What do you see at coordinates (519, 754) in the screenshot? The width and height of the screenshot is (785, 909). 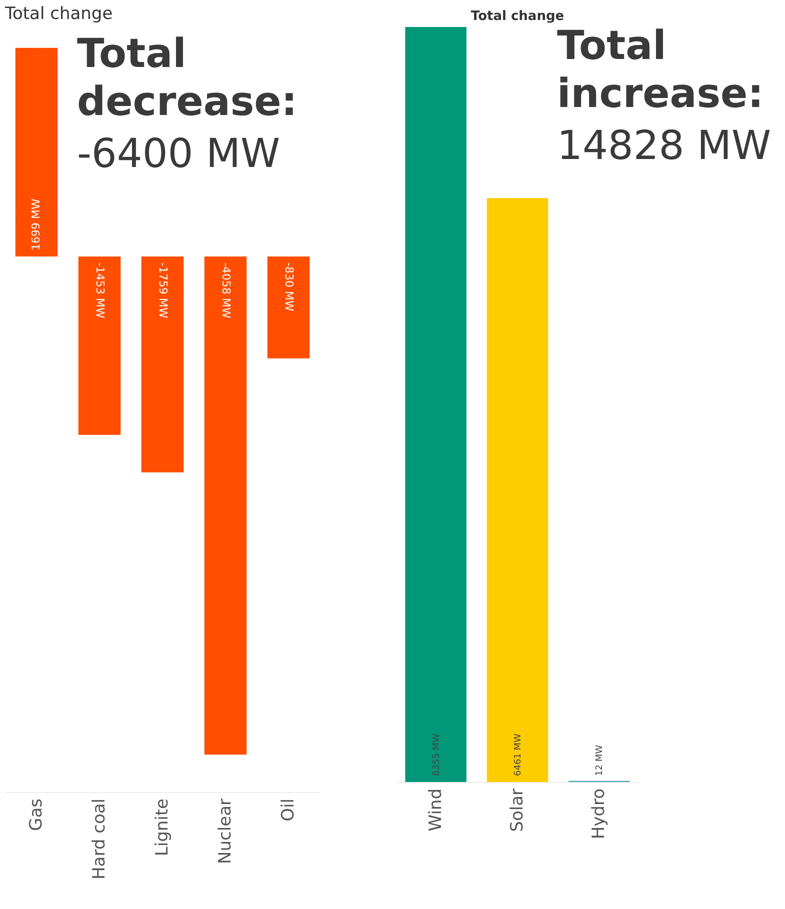 I see `data-label: 6461 MW` at bounding box center [519, 754].